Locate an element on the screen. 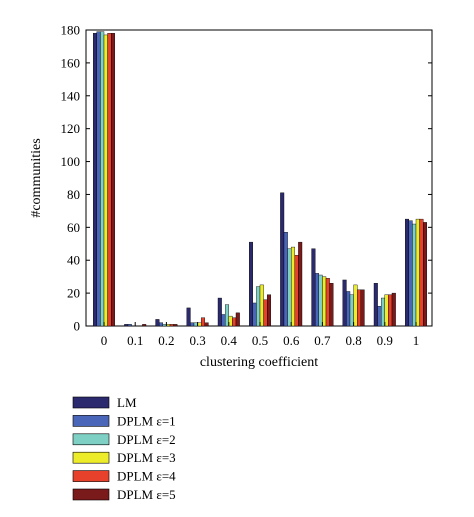 The width and height of the screenshot is (474, 517). bar-dplm-ε=3-0.6 is located at coordinates (293, 286).